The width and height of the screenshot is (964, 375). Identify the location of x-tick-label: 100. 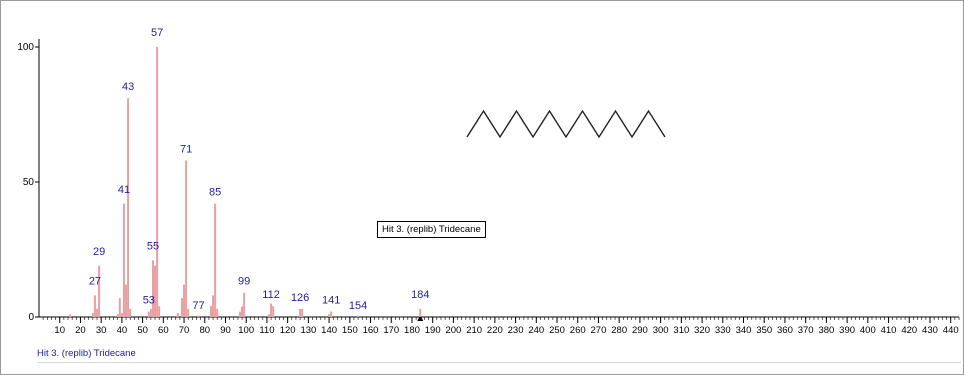
(246, 330).